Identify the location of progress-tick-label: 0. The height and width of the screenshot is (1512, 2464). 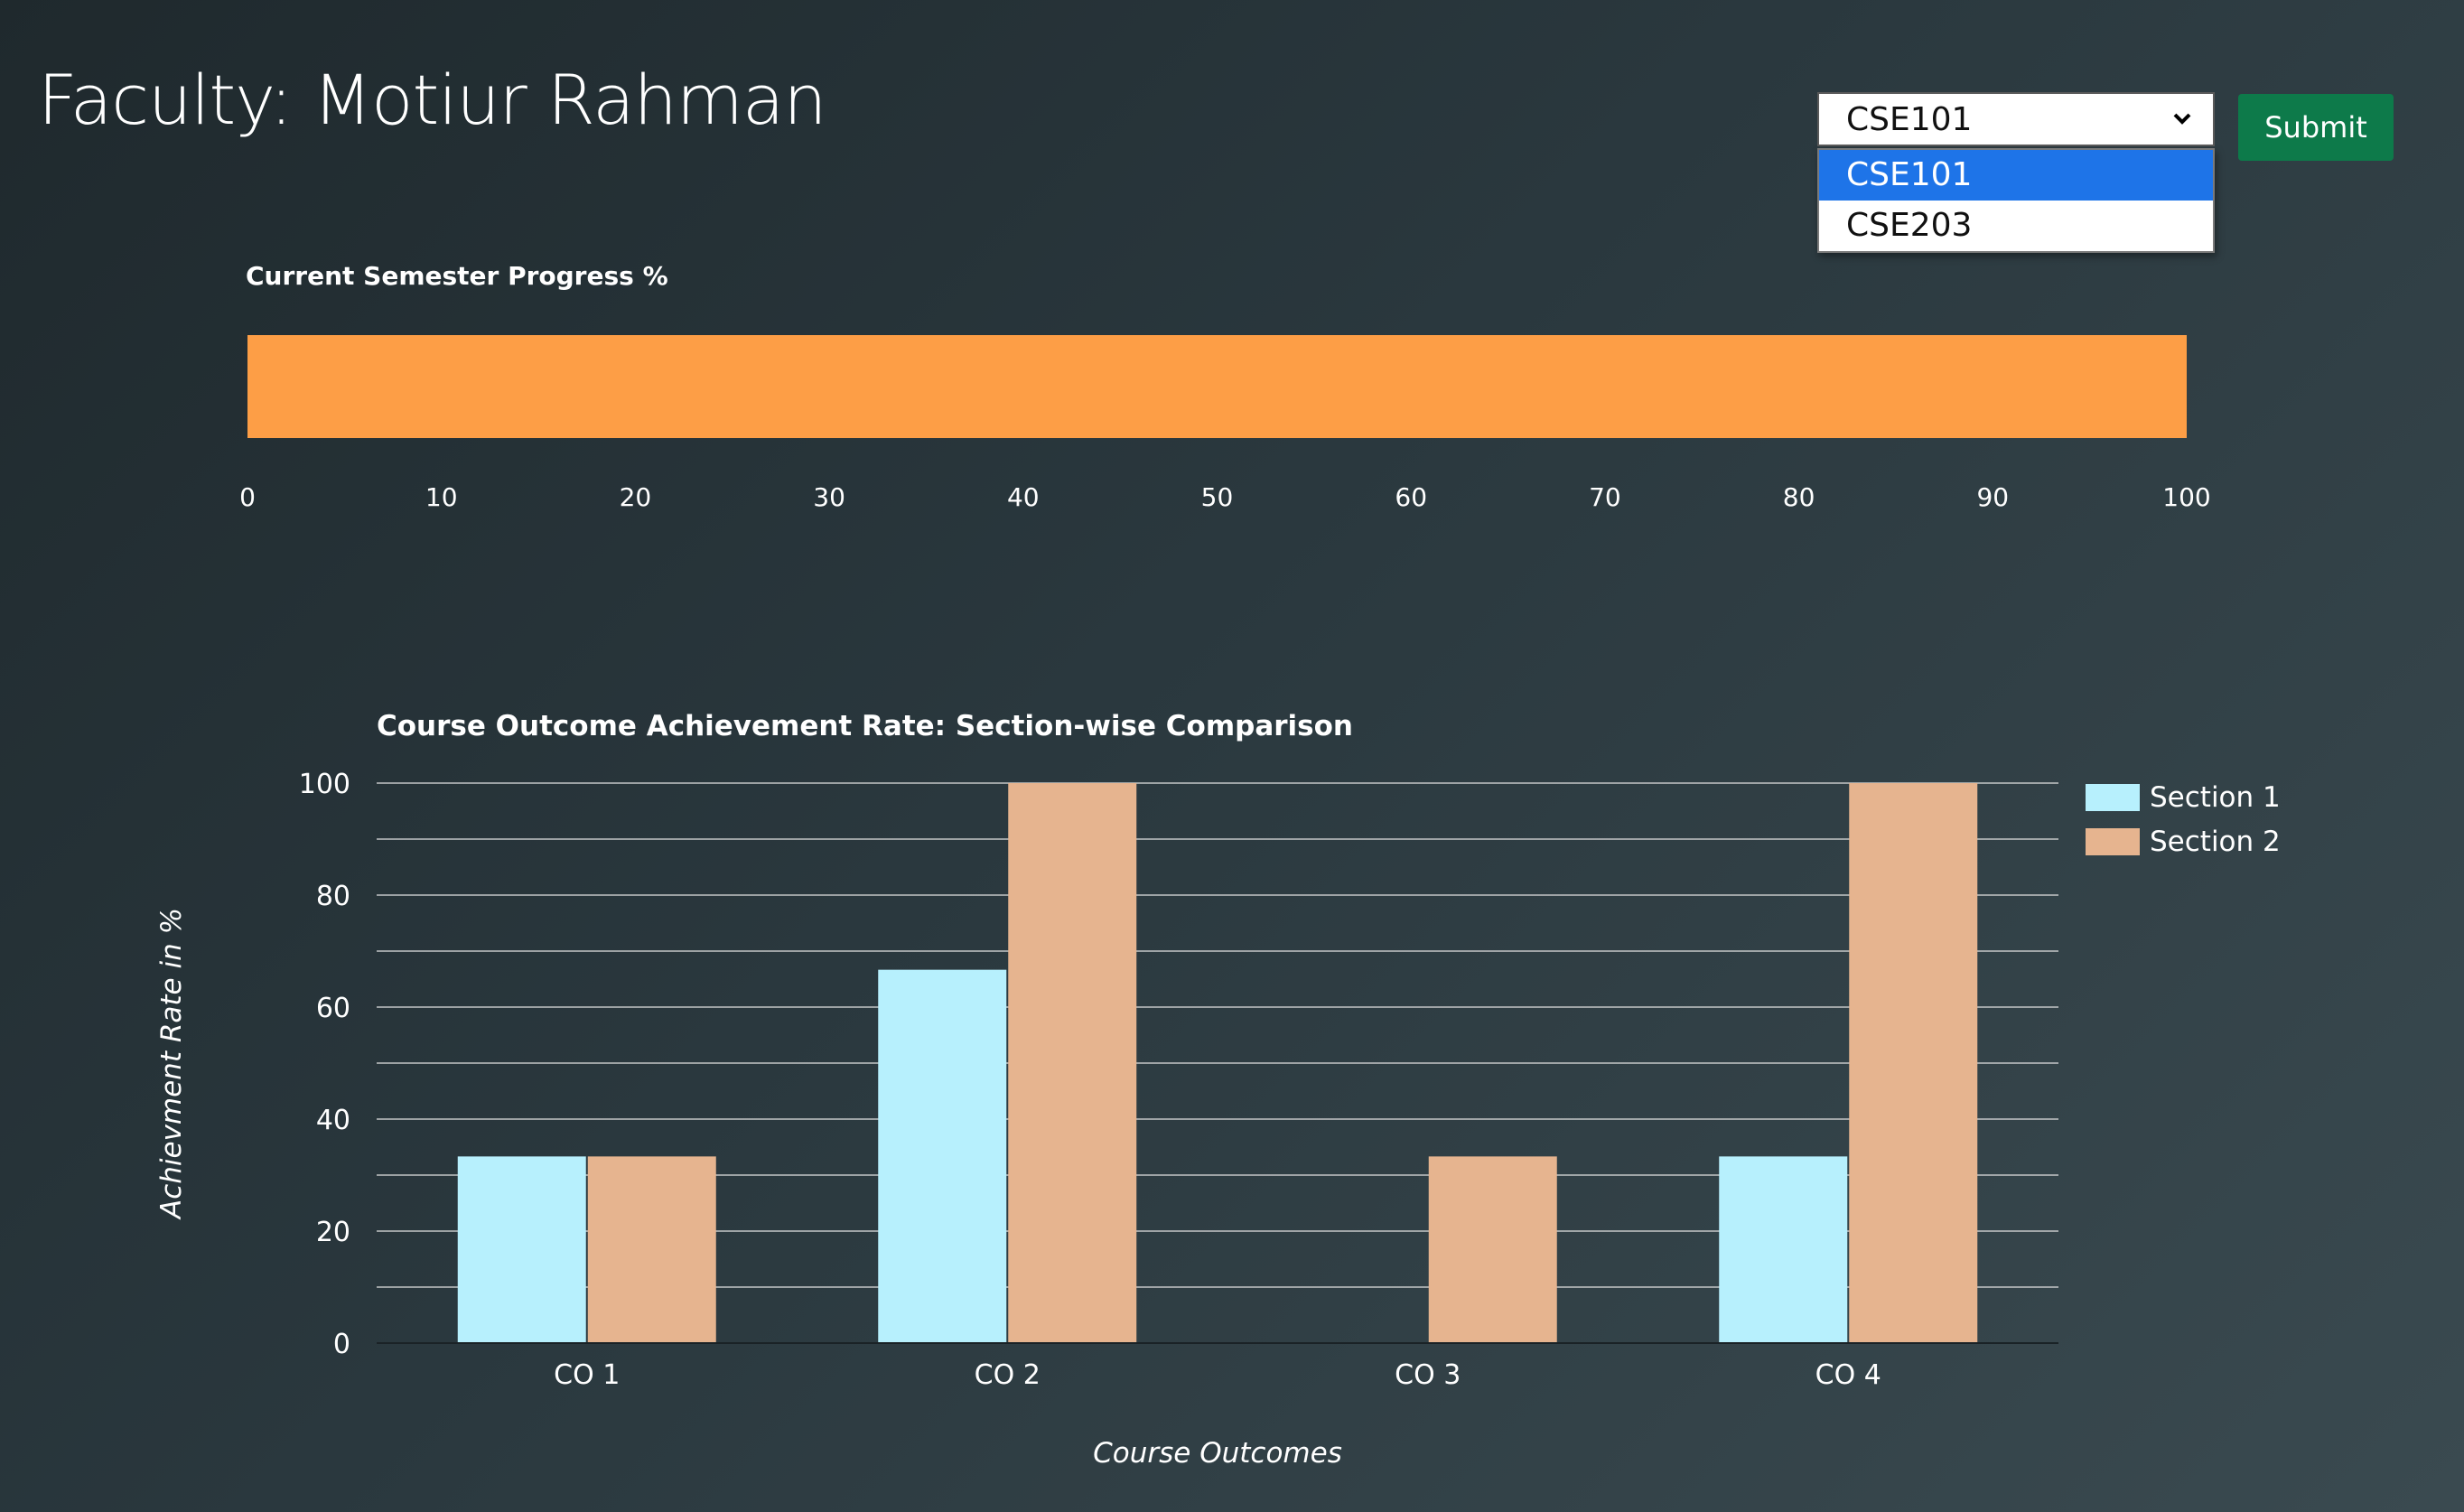
(248, 497).